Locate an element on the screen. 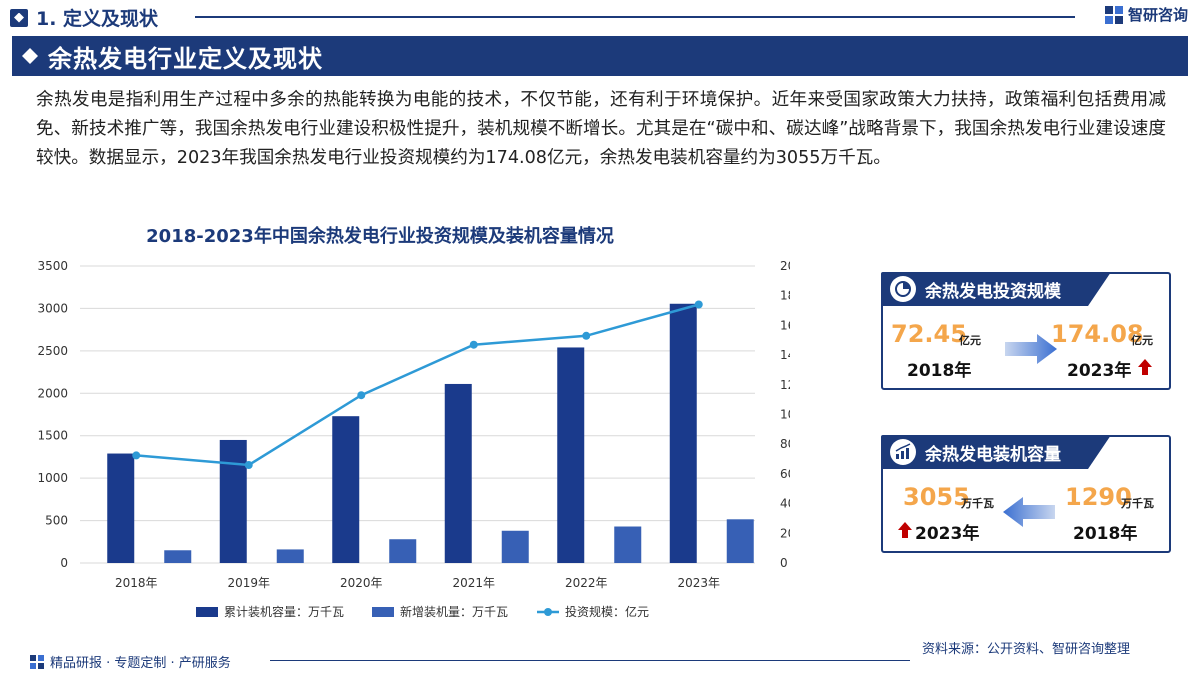 This screenshot has height=674, width=1200. footer-slogan: 精品研报 · 专题定制 · 产研服务 is located at coordinates (130, 661).